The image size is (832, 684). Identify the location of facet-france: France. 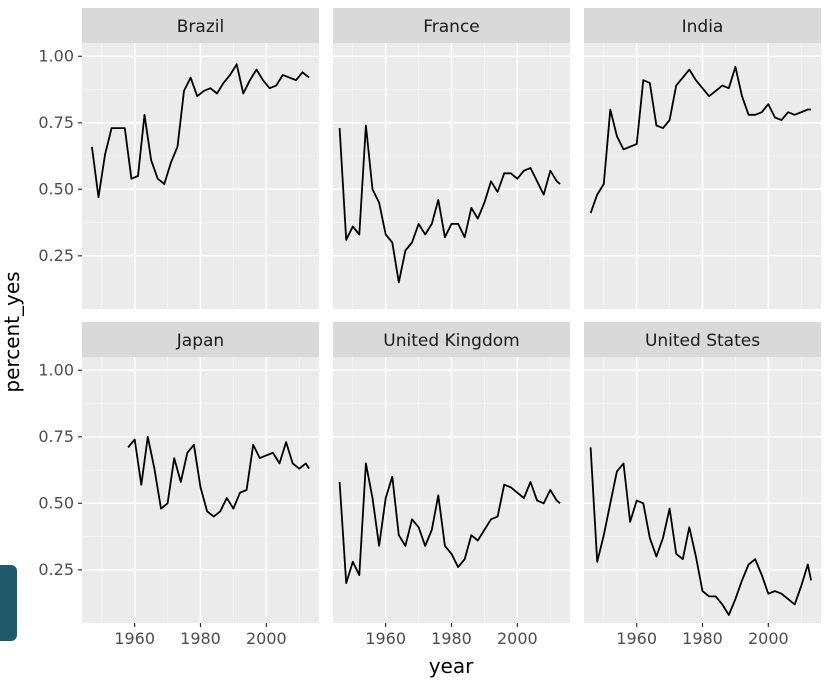
(451, 158).